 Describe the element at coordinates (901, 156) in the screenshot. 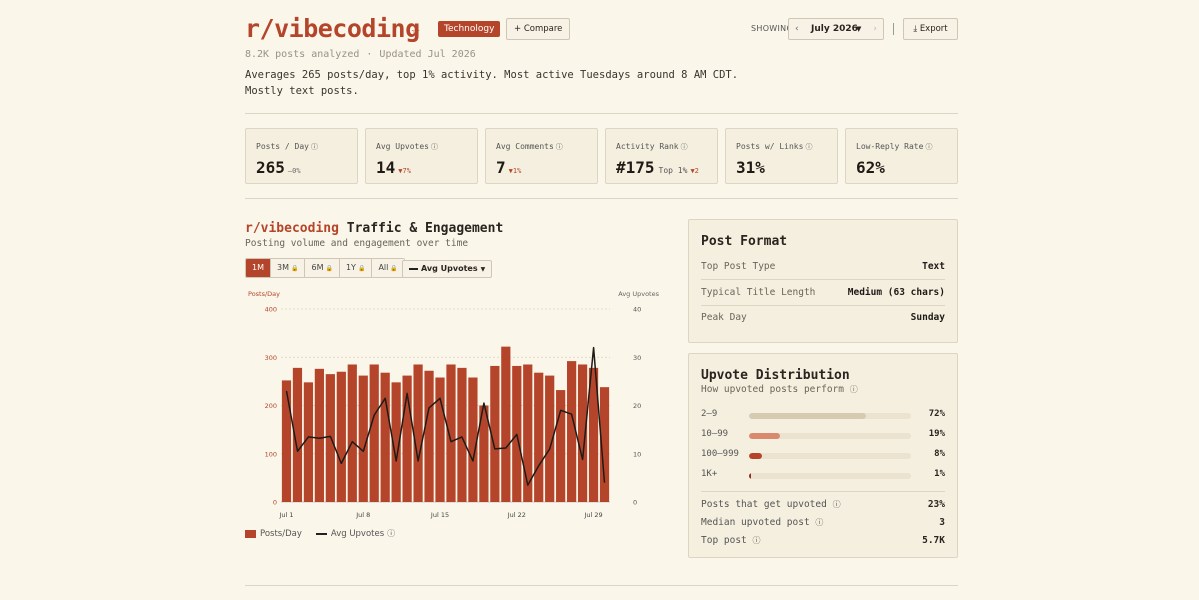

I see `stat-card-low-reply-rate: Low-Reply Rate ⓘ 62%` at that location.